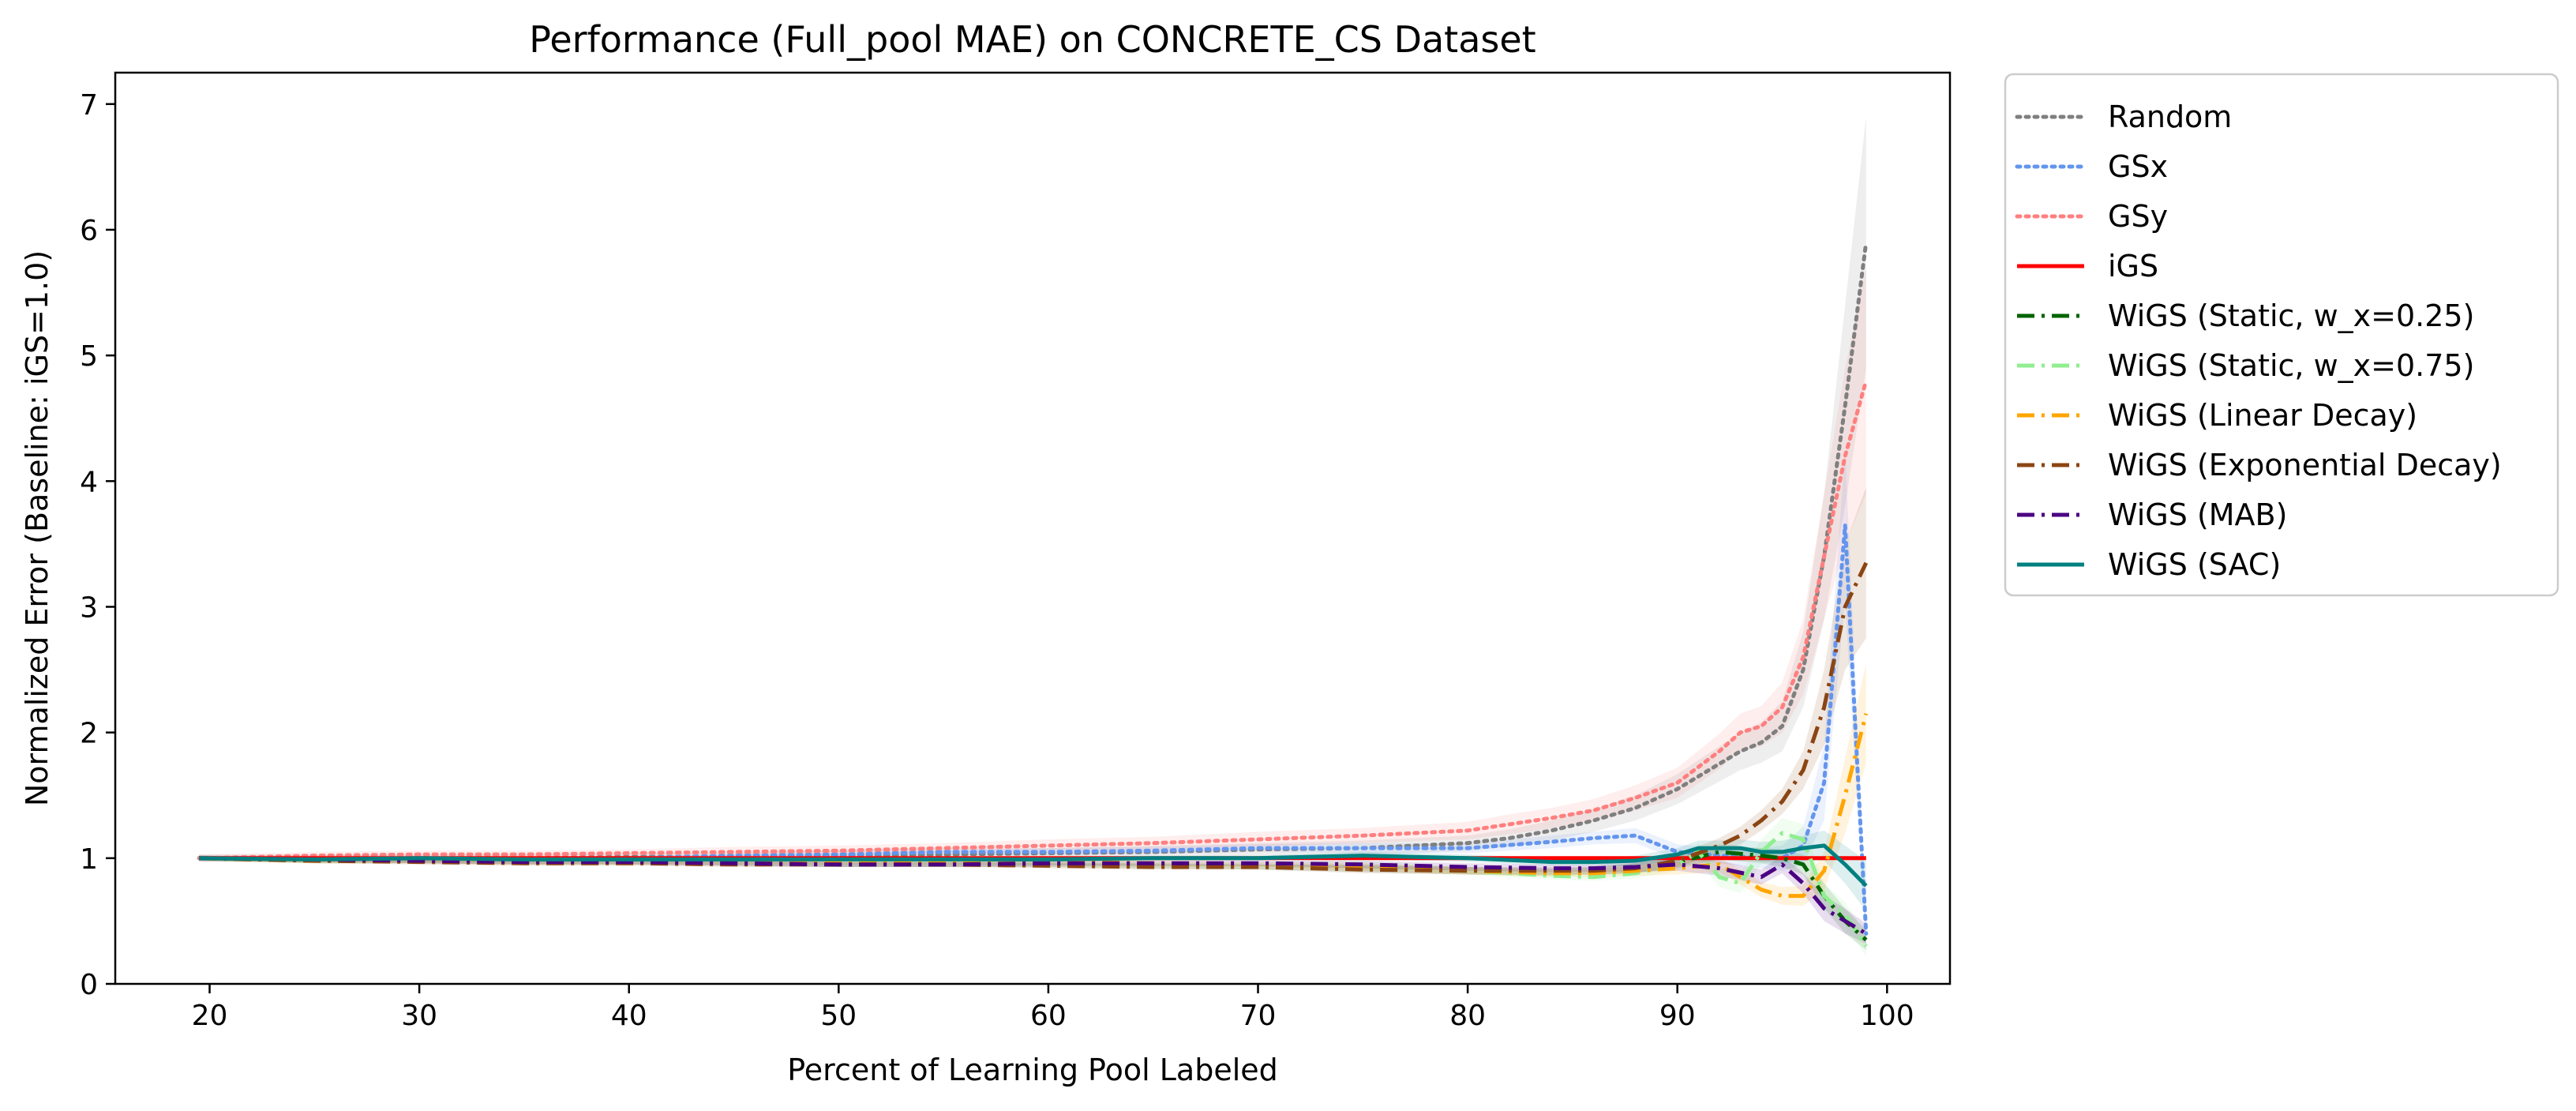 This screenshot has height=1111, width=2576. I want to click on x-axis-ticks: 20 30 40 50 60 70 80 90 100, so click(1053, 1008).